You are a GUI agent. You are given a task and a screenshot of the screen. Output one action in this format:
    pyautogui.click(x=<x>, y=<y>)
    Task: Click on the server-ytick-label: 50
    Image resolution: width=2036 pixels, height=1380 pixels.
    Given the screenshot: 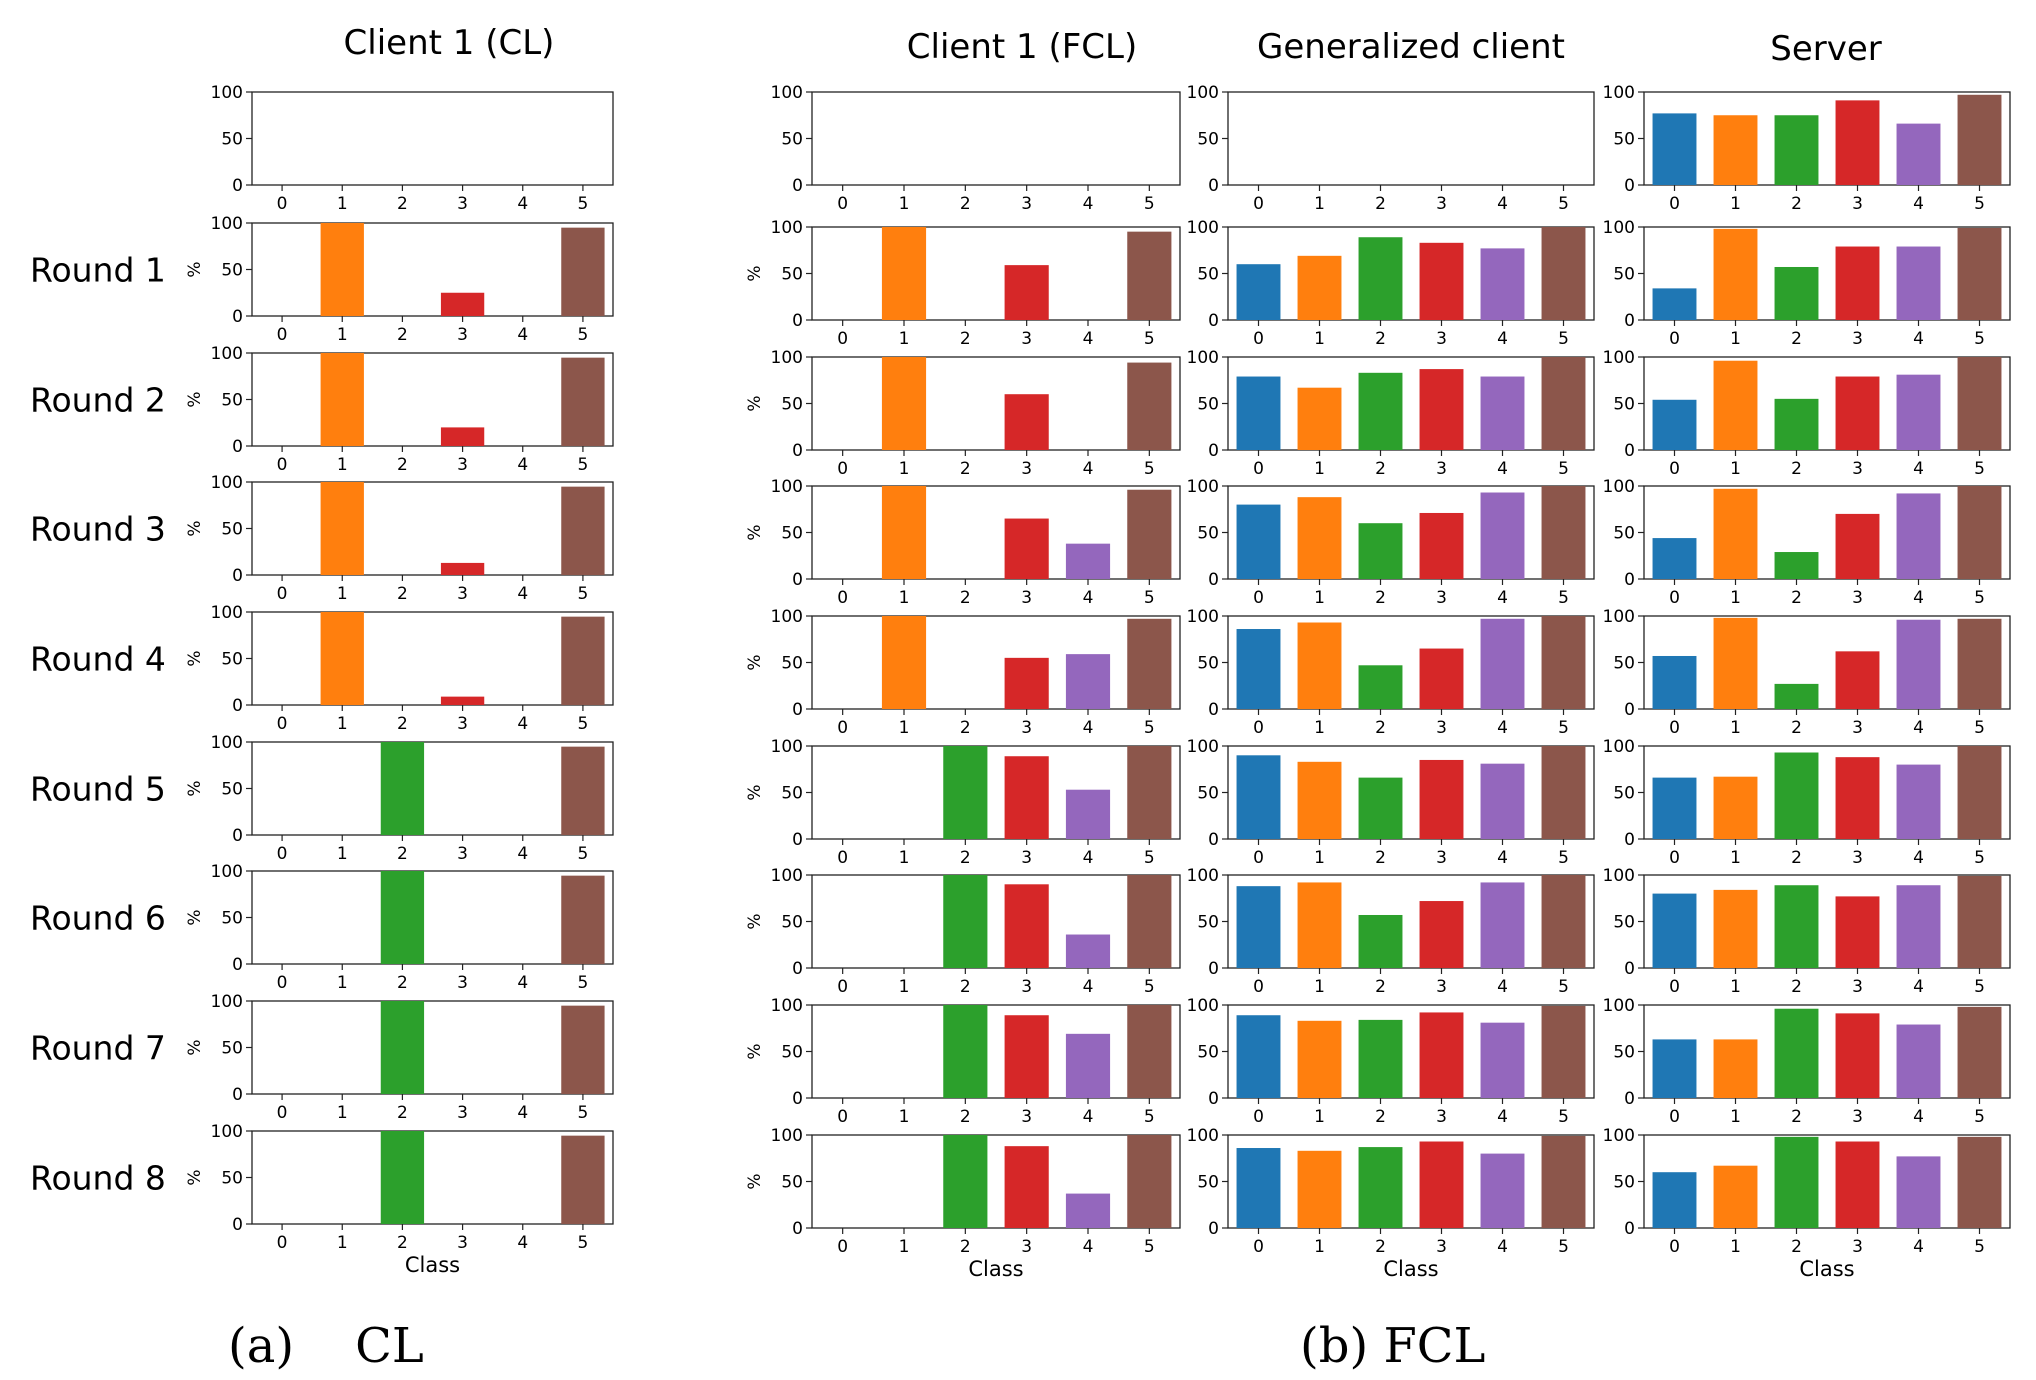 What is the action you would take?
    pyautogui.click(x=1624, y=1053)
    